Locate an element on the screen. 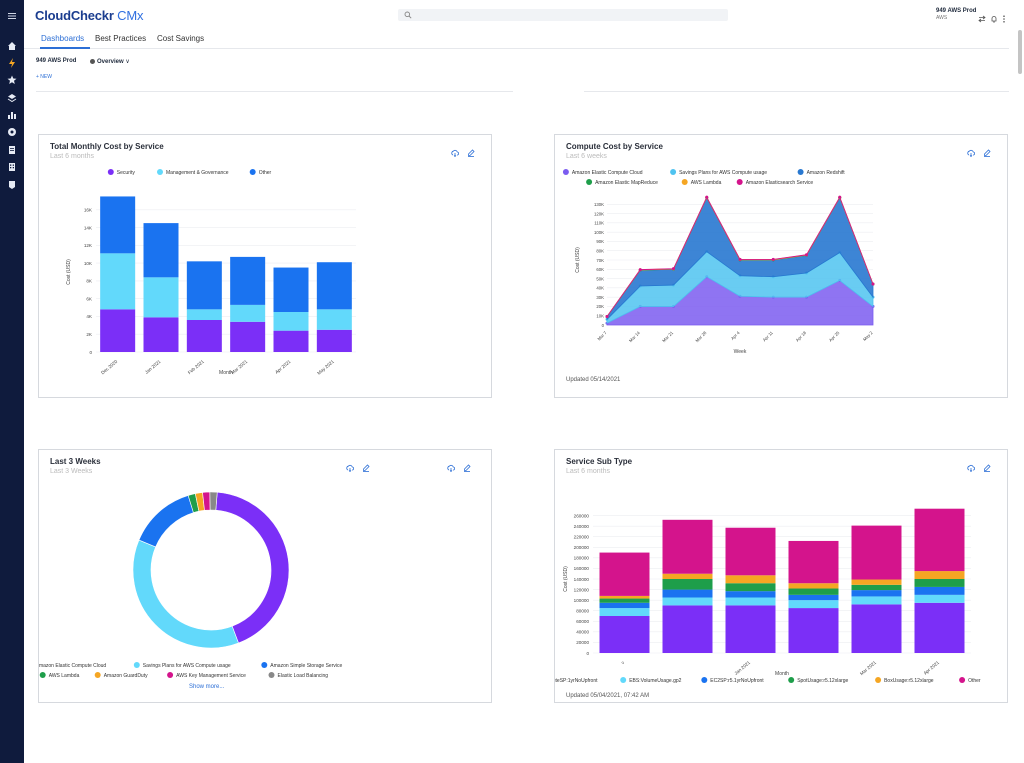 The width and height of the screenshot is (1024, 763). view-select-label: Overview is located at coordinates (110, 62).